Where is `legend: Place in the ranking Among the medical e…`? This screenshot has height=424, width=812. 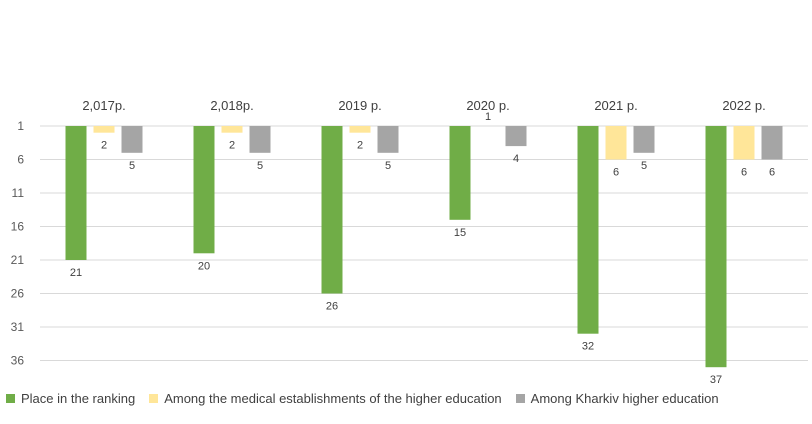
legend: Place in the ranking Among the medical e… is located at coordinates (408, 398).